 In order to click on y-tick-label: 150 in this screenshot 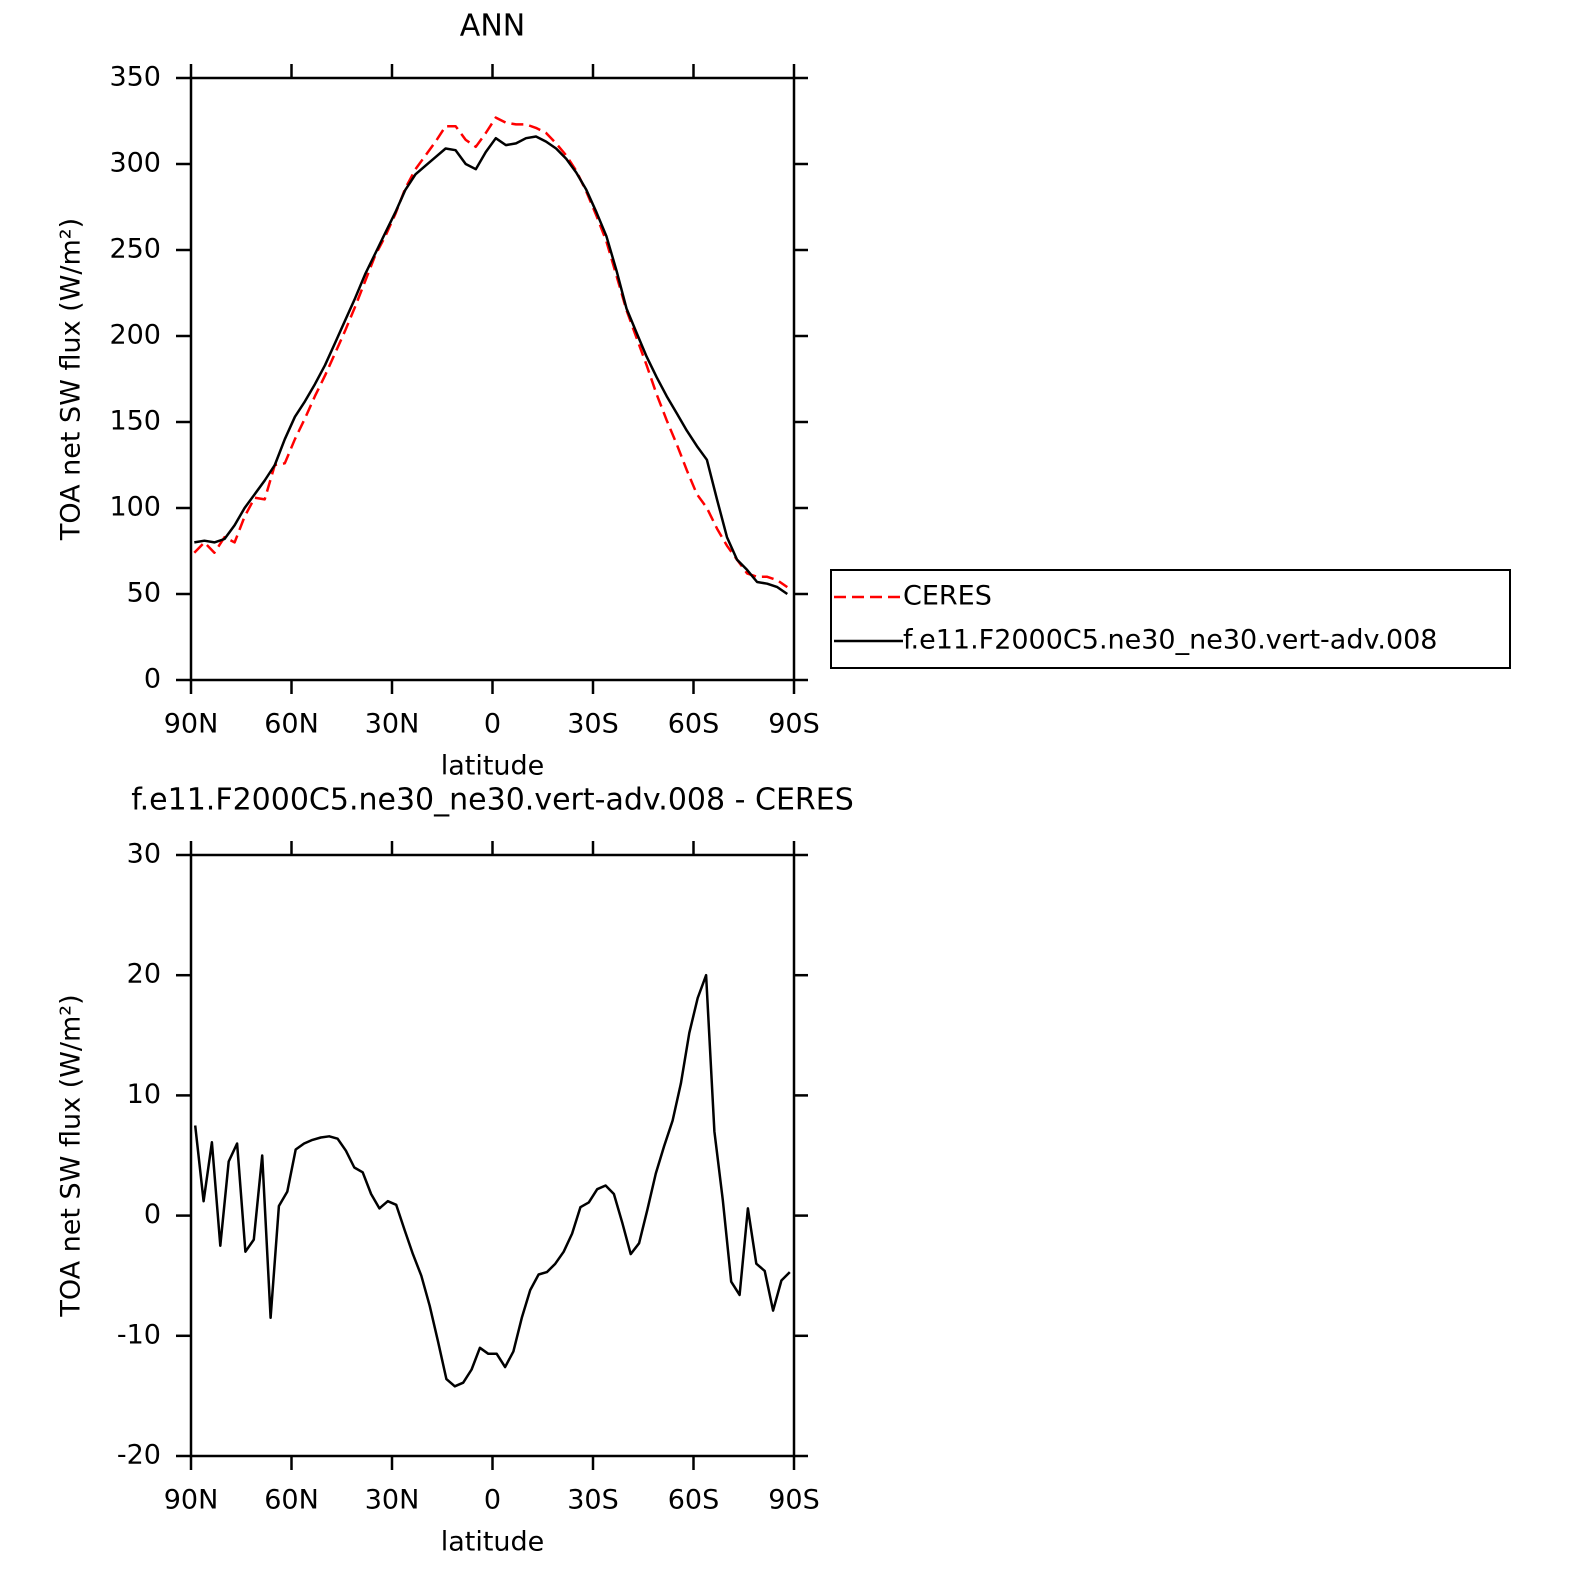, I will do `click(135, 421)`.